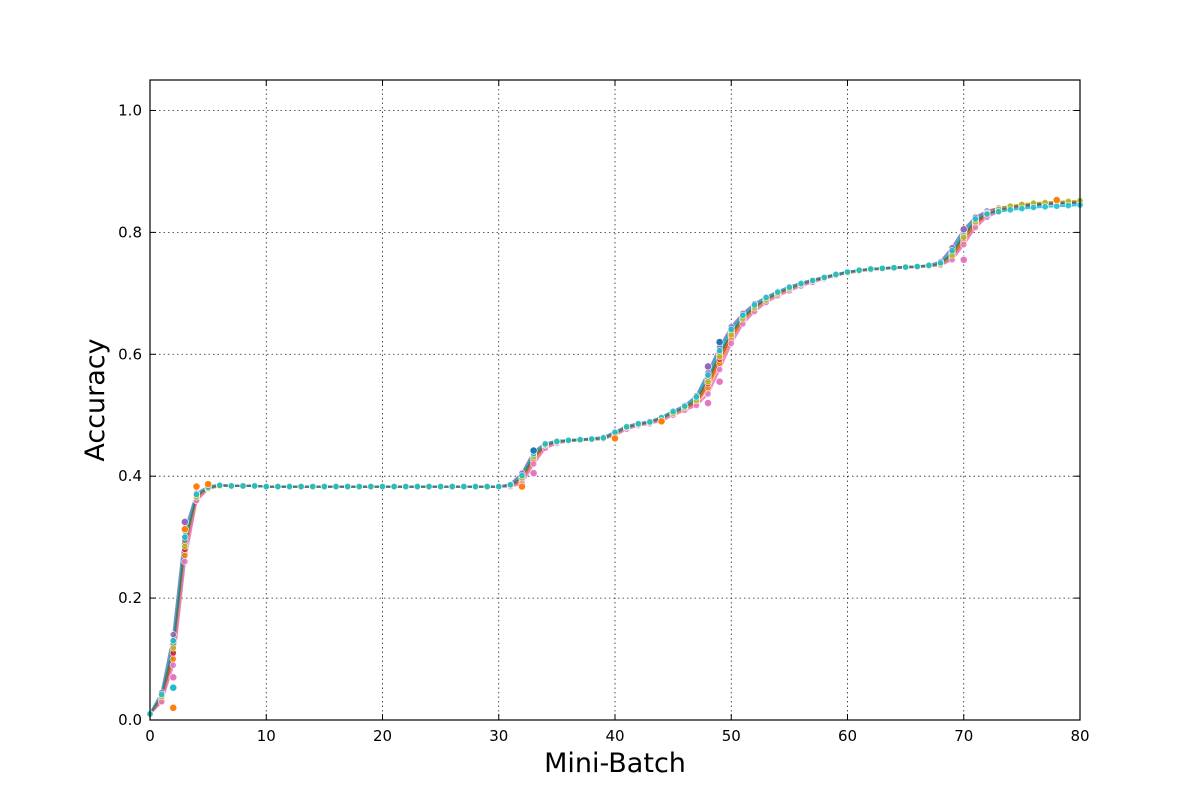 The width and height of the screenshot is (1200, 800). I want to click on y-tick-label: 0.8, so click(130, 232).